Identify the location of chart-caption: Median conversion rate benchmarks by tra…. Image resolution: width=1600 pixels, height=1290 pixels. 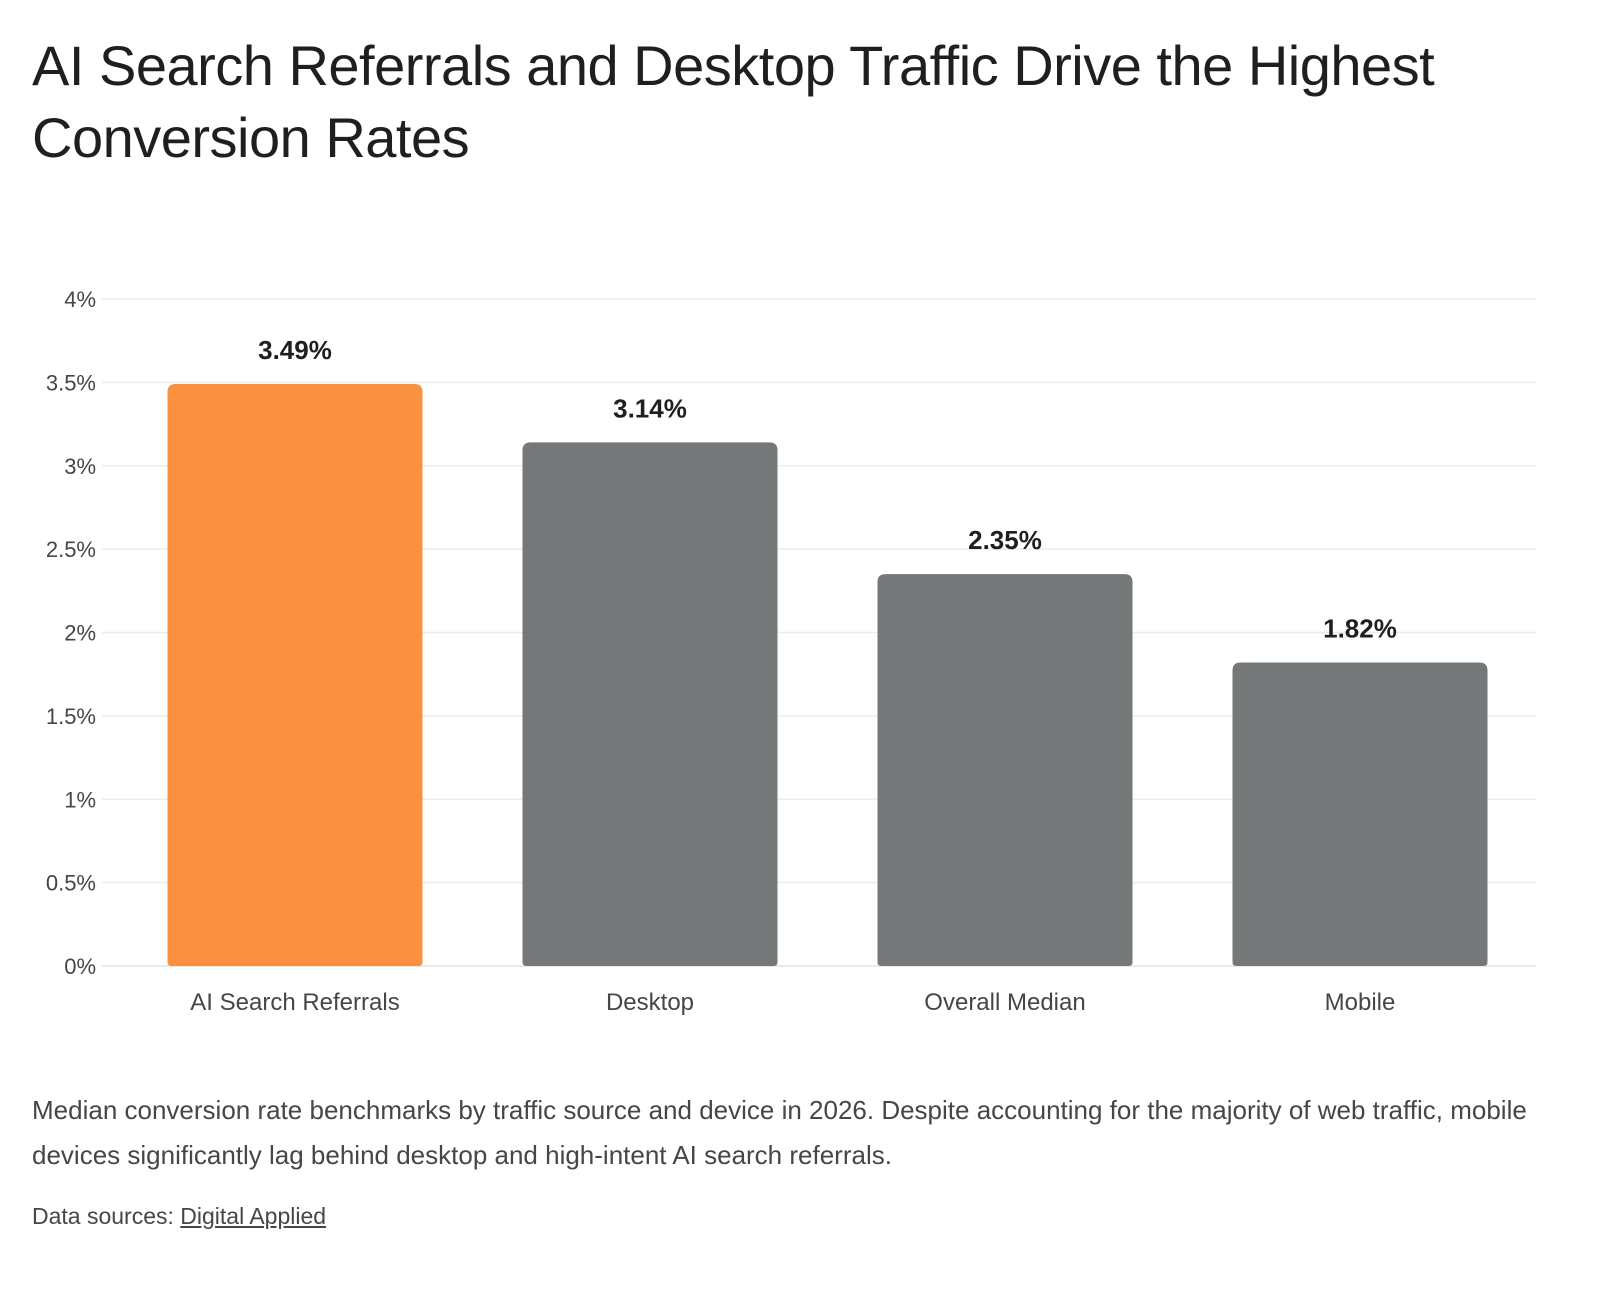
(779, 1132).